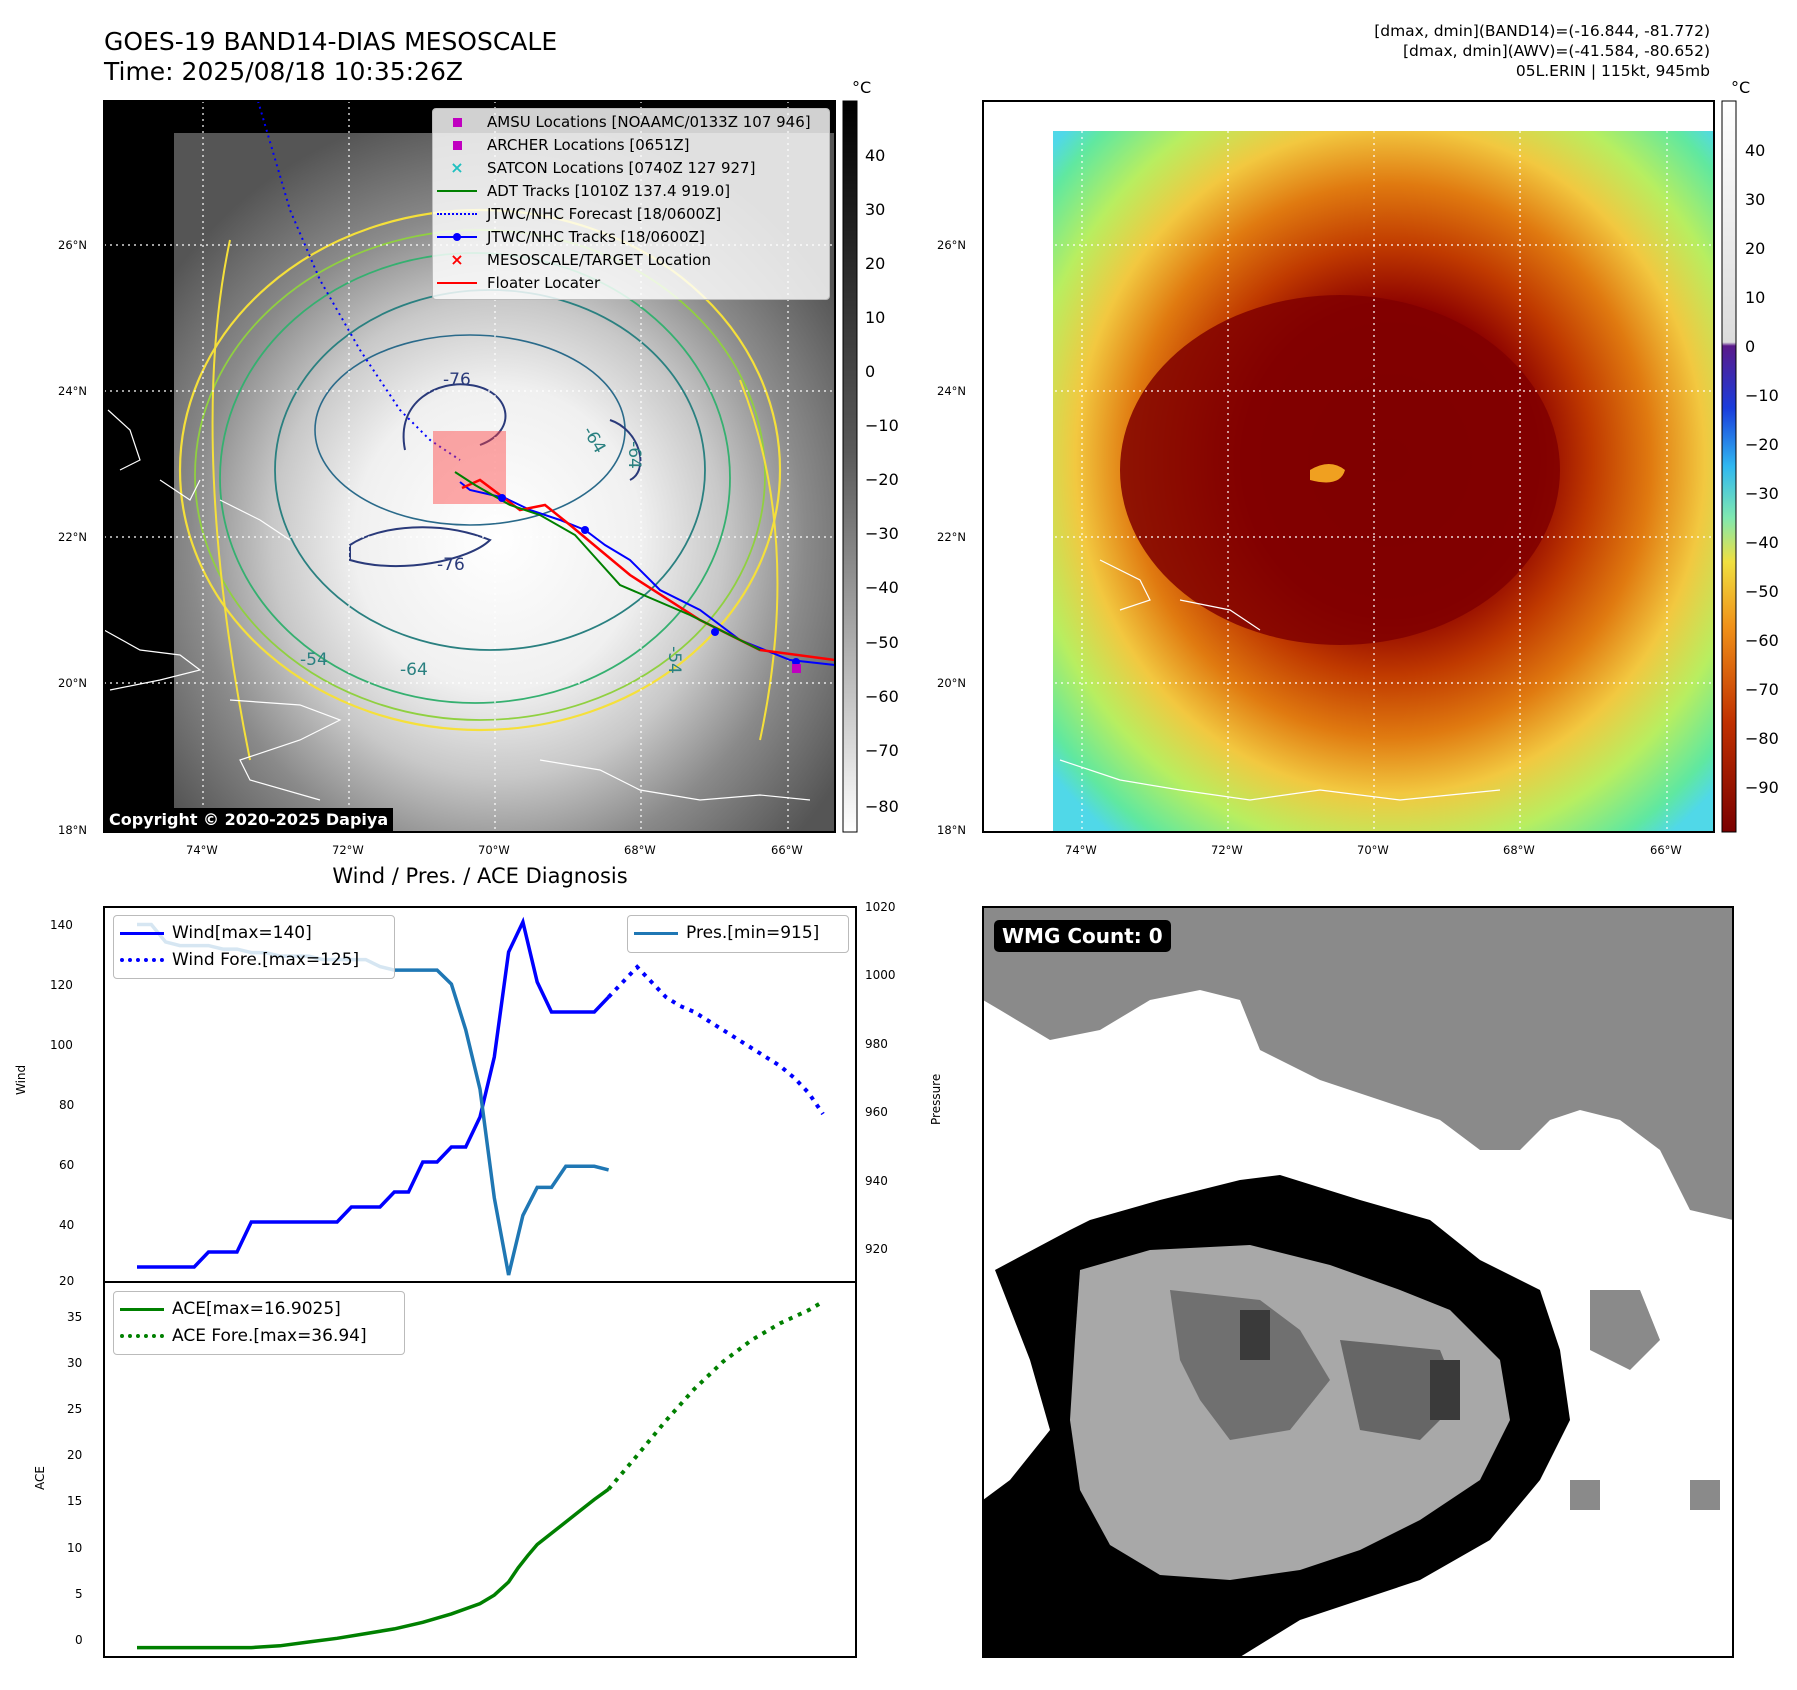 The width and height of the screenshot is (1797, 1690). Describe the element at coordinates (75, 1548) in the screenshot. I see `ace-tick: 10` at that location.